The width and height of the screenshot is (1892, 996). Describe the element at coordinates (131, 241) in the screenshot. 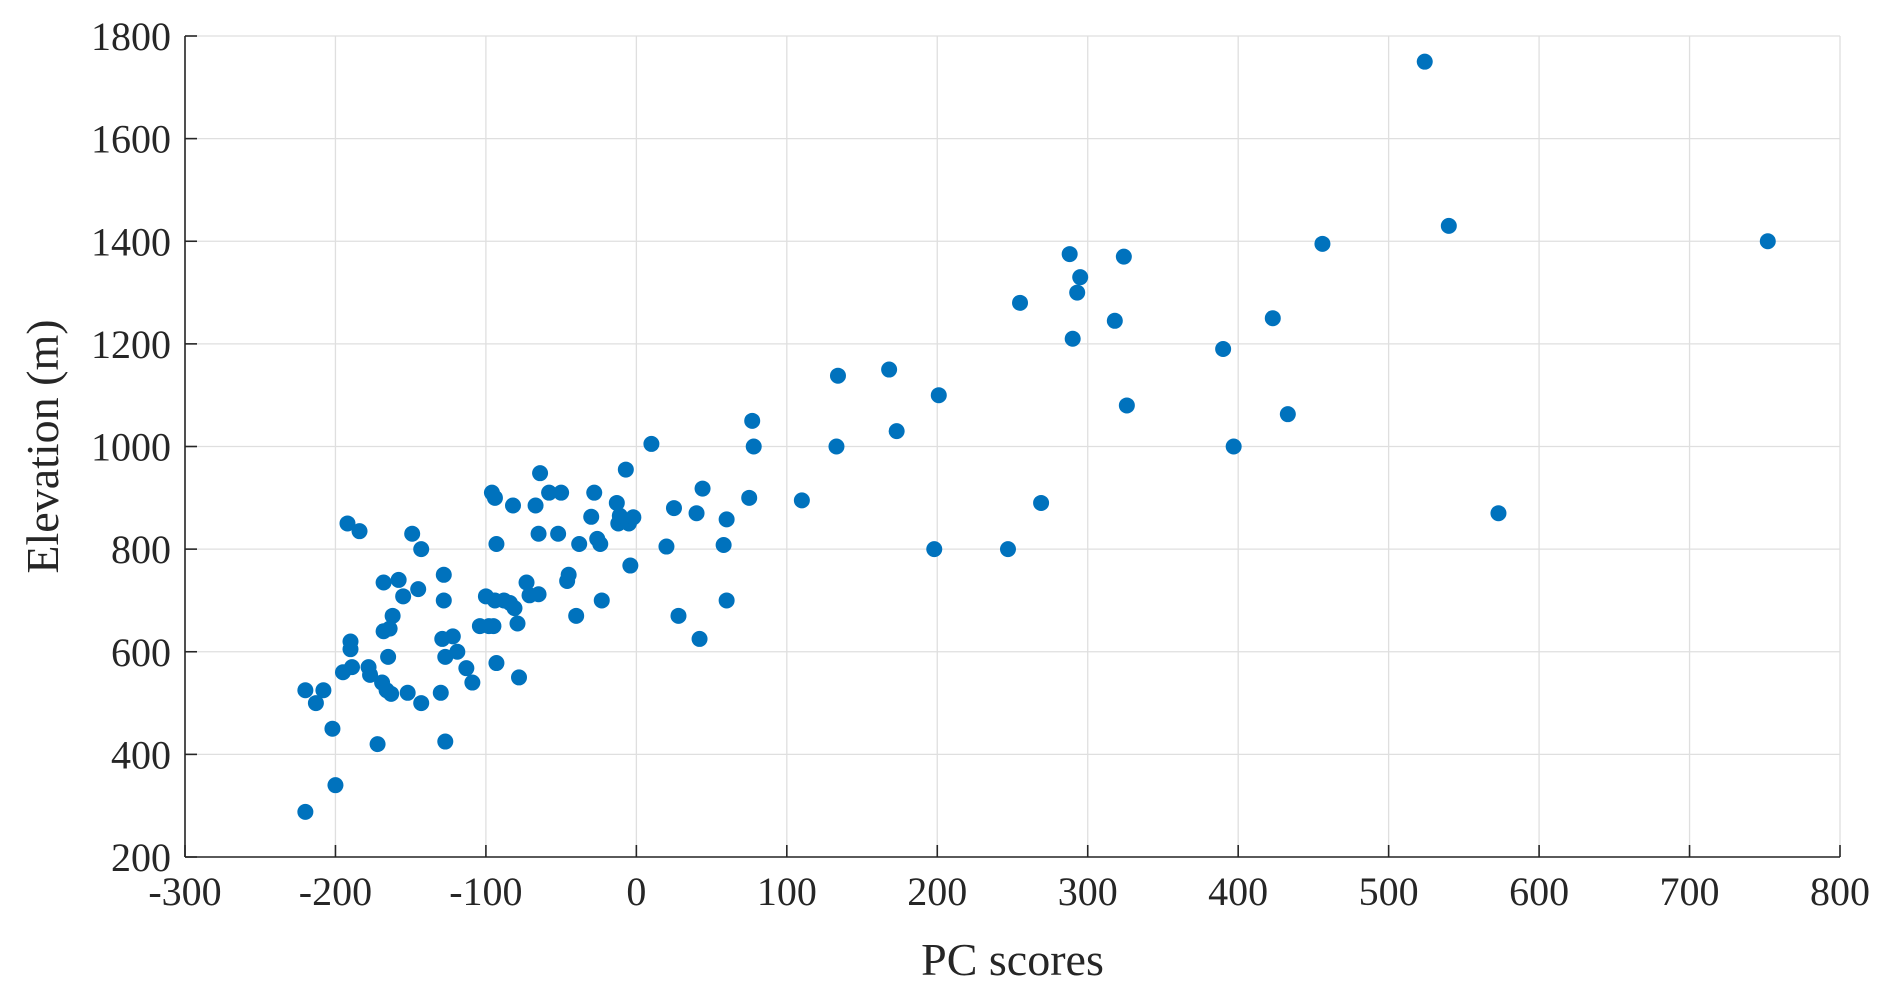

I see `y-tick-label: 1400` at that location.